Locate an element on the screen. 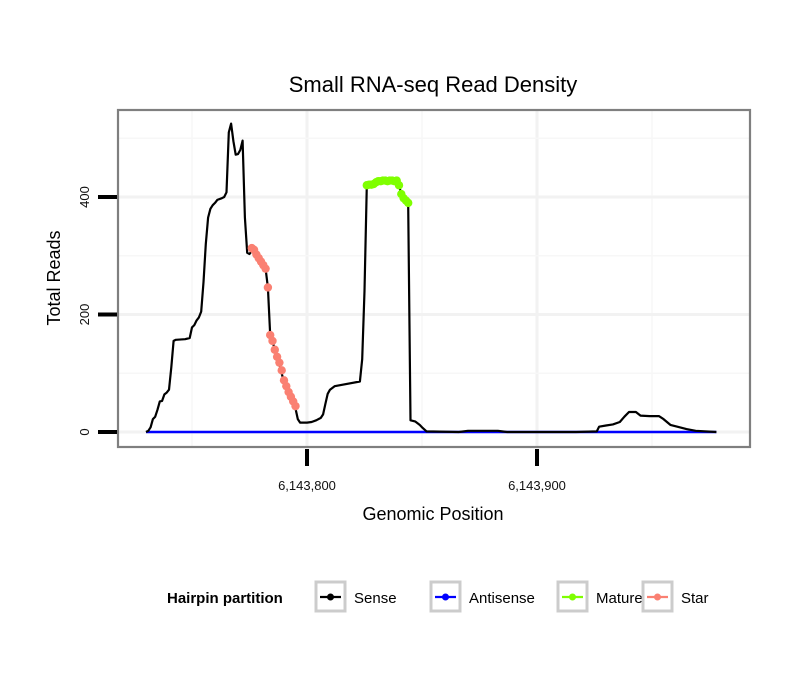 The width and height of the screenshot is (810, 690). x-axis: 6,143,800 6,143,900 is located at coordinates (422, 471).